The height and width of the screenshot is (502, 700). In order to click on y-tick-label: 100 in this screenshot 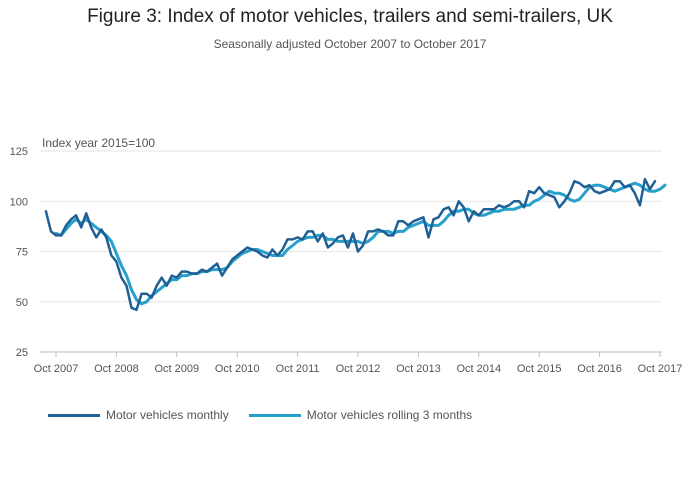, I will do `click(19, 202)`.